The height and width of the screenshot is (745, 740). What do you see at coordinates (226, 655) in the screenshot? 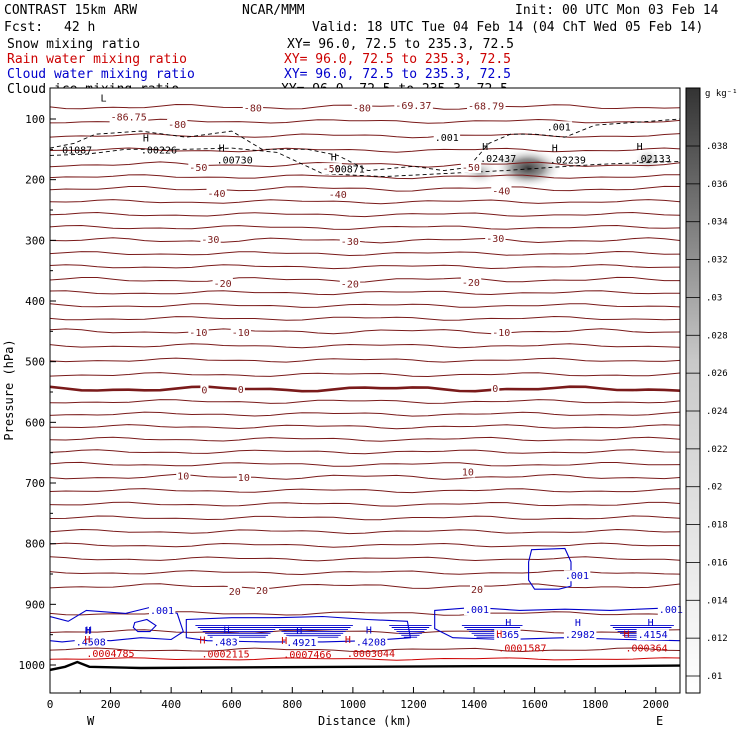
I see `rain-water-max-value: .0002115` at bounding box center [226, 655].